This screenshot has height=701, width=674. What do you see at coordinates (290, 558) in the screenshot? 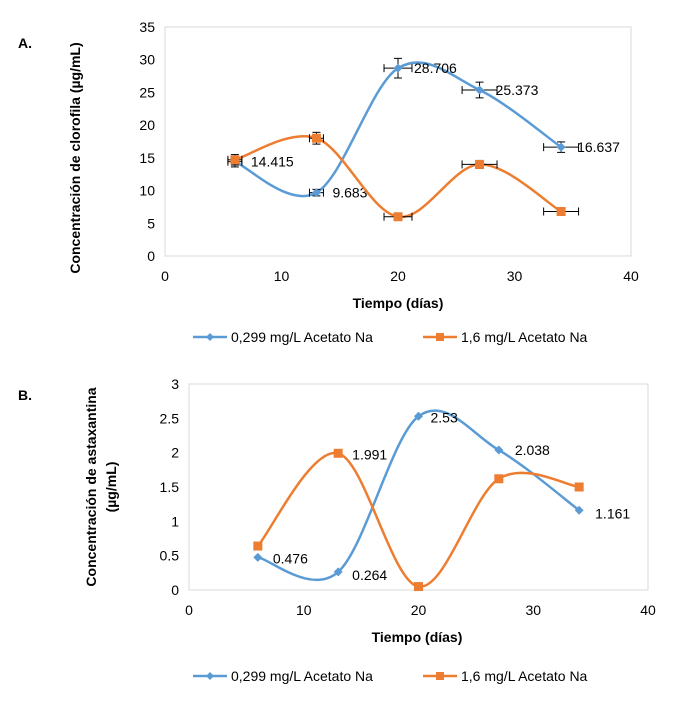
I see `panel-b-series-1-data-label: 0.476` at bounding box center [290, 558].